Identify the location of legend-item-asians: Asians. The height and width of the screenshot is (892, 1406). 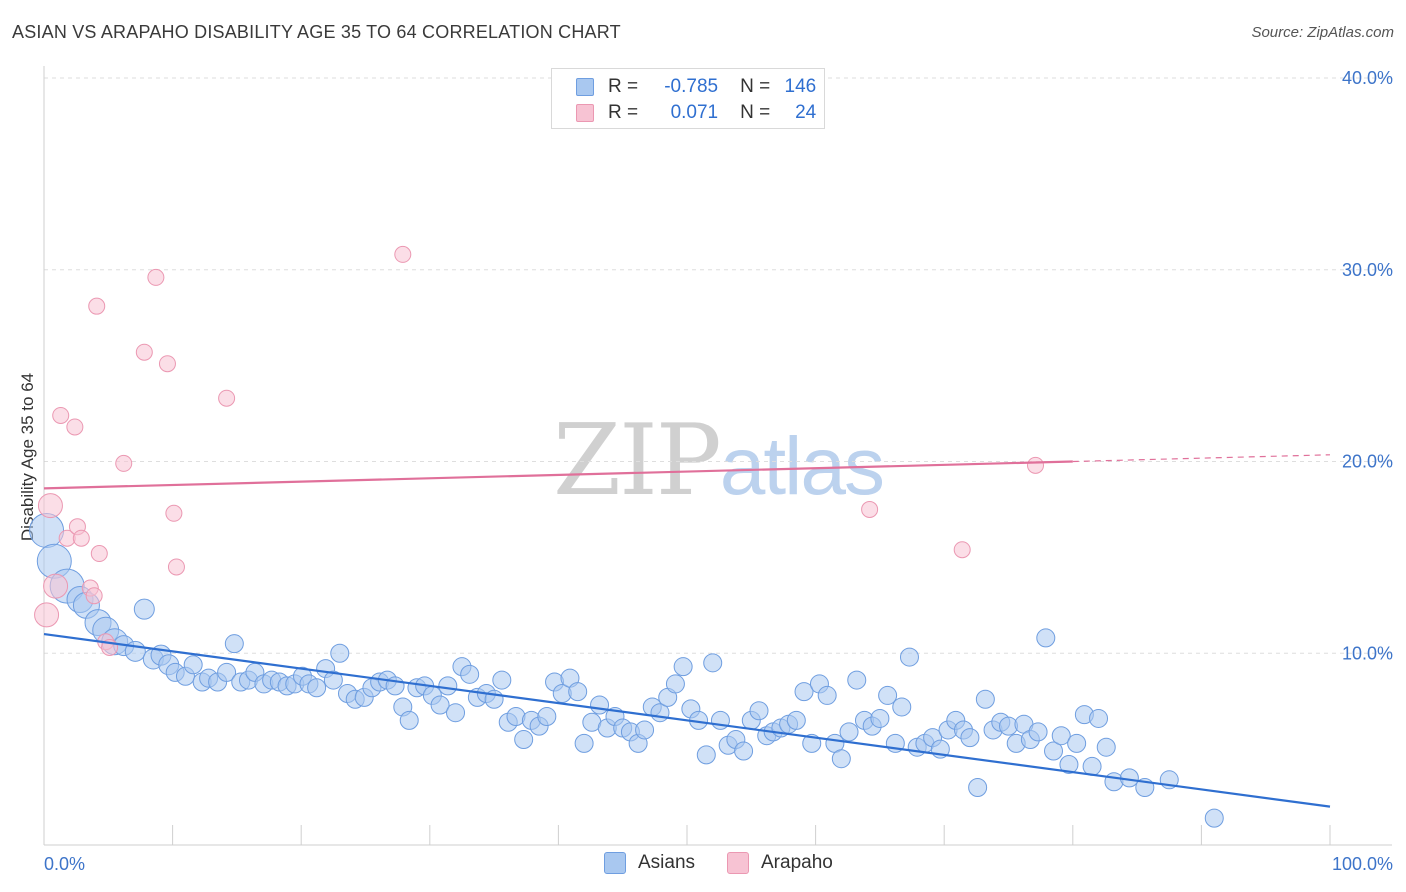
(649, 863).